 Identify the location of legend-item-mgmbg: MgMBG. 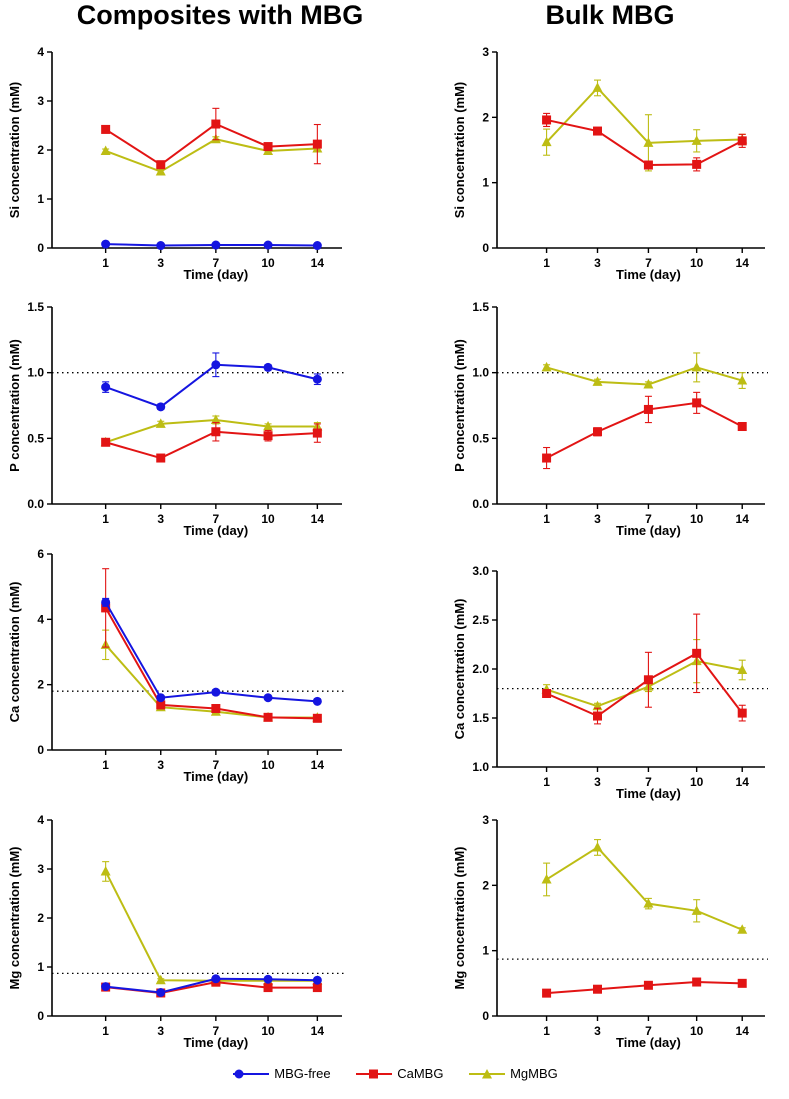
(512, 1073).